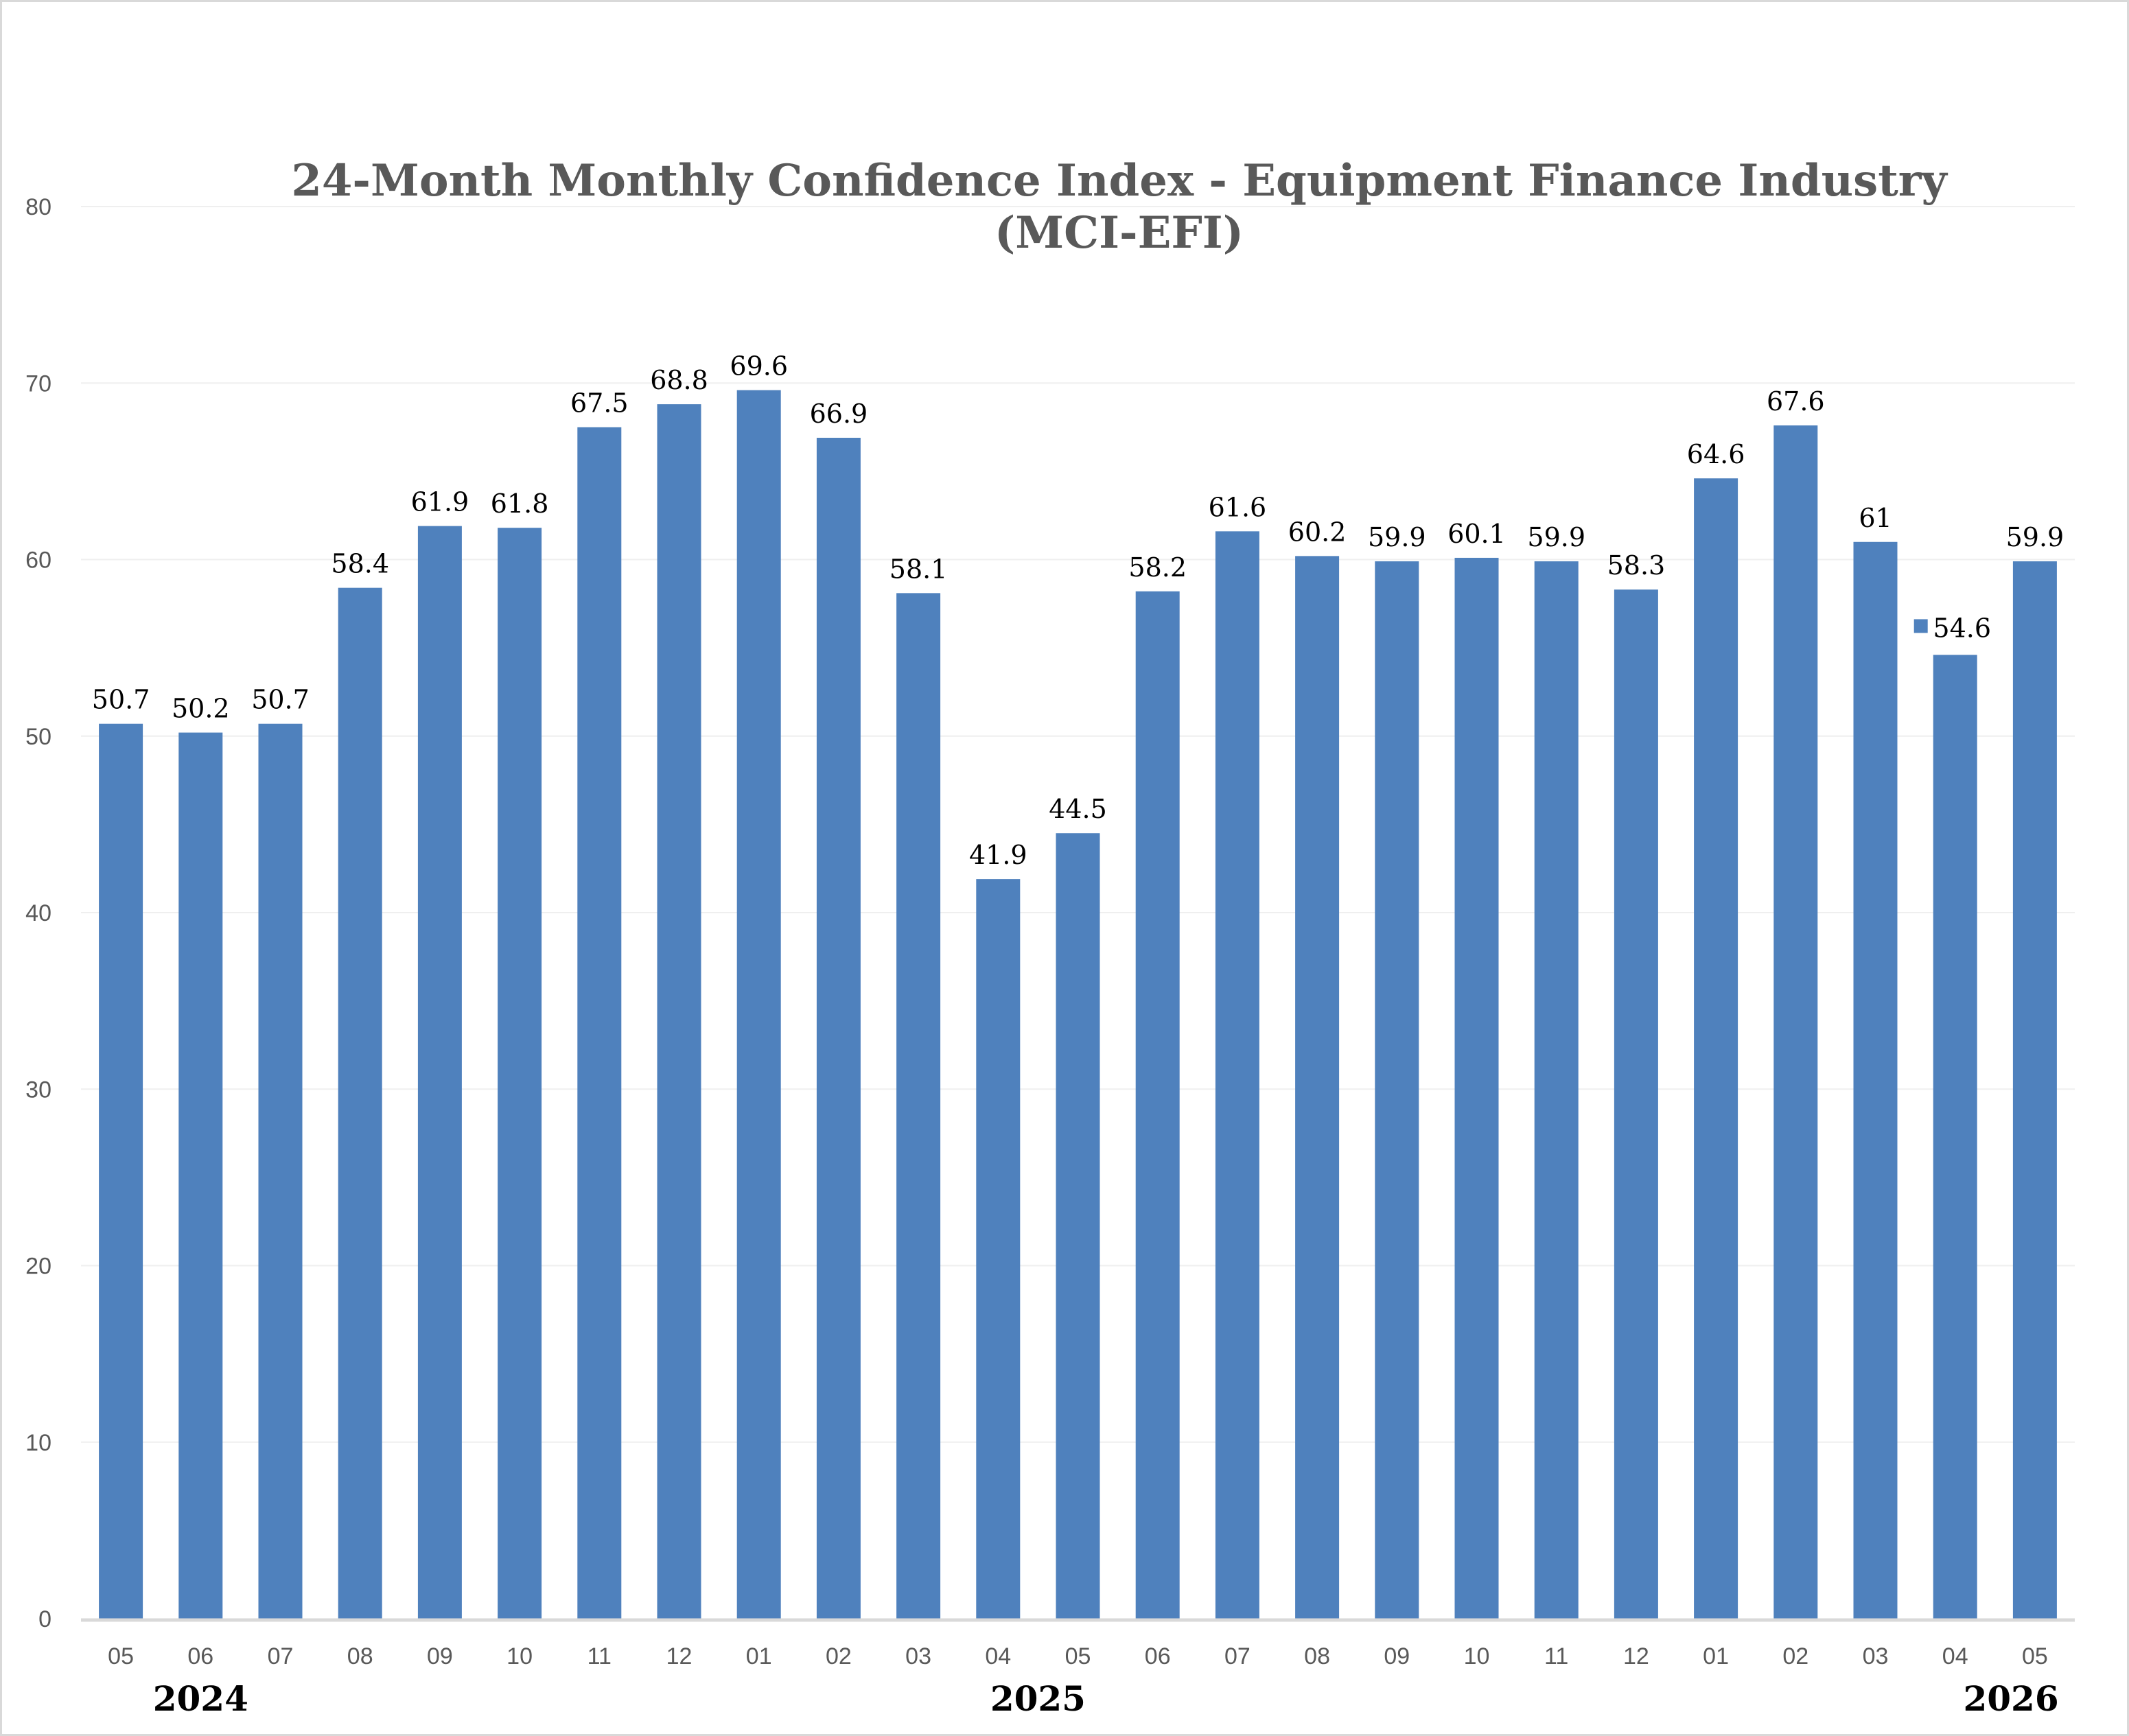  Describe the element at coordinates (1317, 532) in the screenshot. I see `data-label: 60.2` at that location.